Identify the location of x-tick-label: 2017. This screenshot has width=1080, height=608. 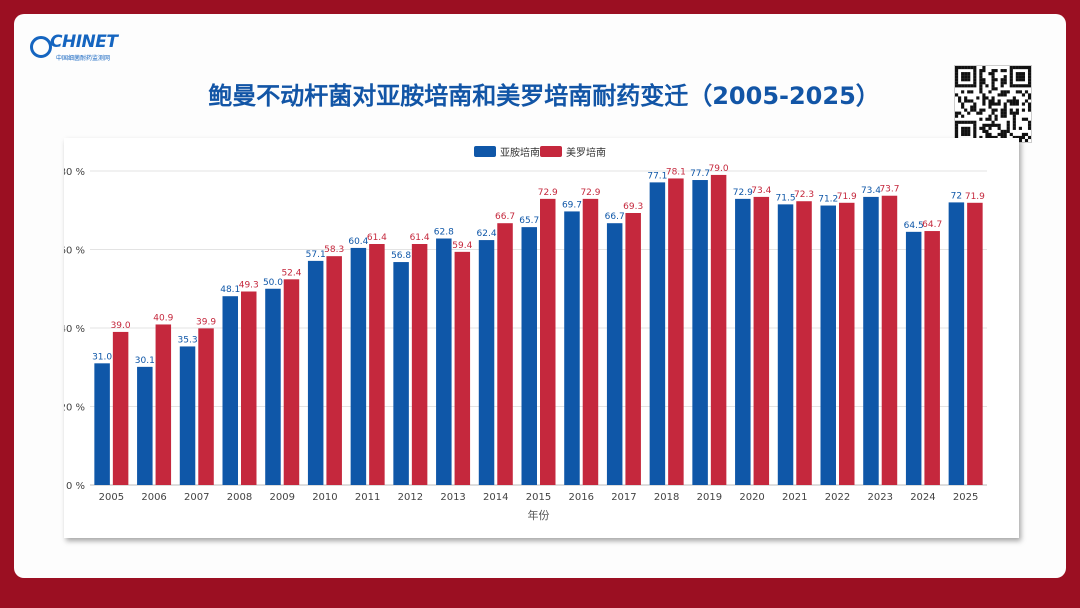
(623, 497).